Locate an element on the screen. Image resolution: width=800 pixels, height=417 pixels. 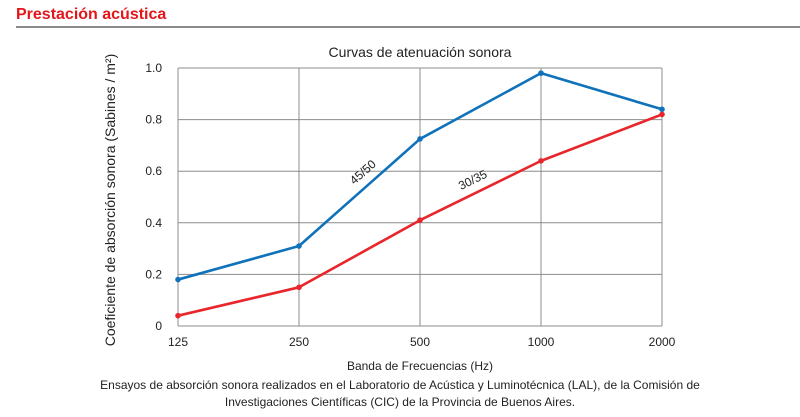
x-tick-label: 500 is located at coordinates (420, 342).